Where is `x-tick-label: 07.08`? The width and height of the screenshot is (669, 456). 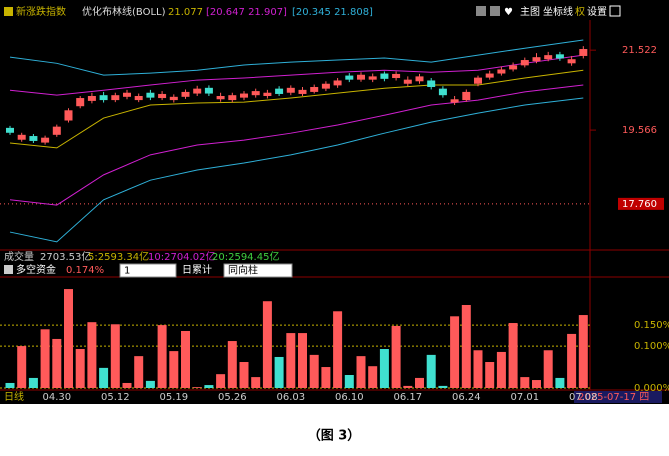
x-tick-label: 07.08 is located at coordinates (583, 397).